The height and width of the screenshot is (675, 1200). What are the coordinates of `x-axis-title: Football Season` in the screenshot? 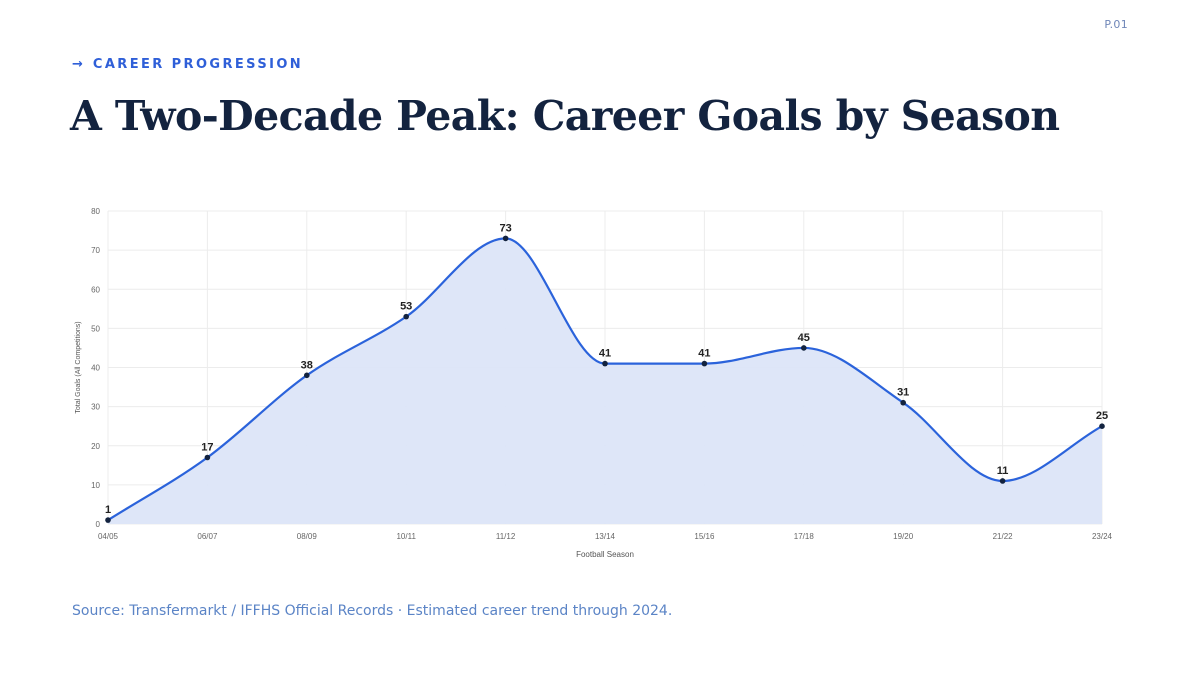 It's located at (605, 554).